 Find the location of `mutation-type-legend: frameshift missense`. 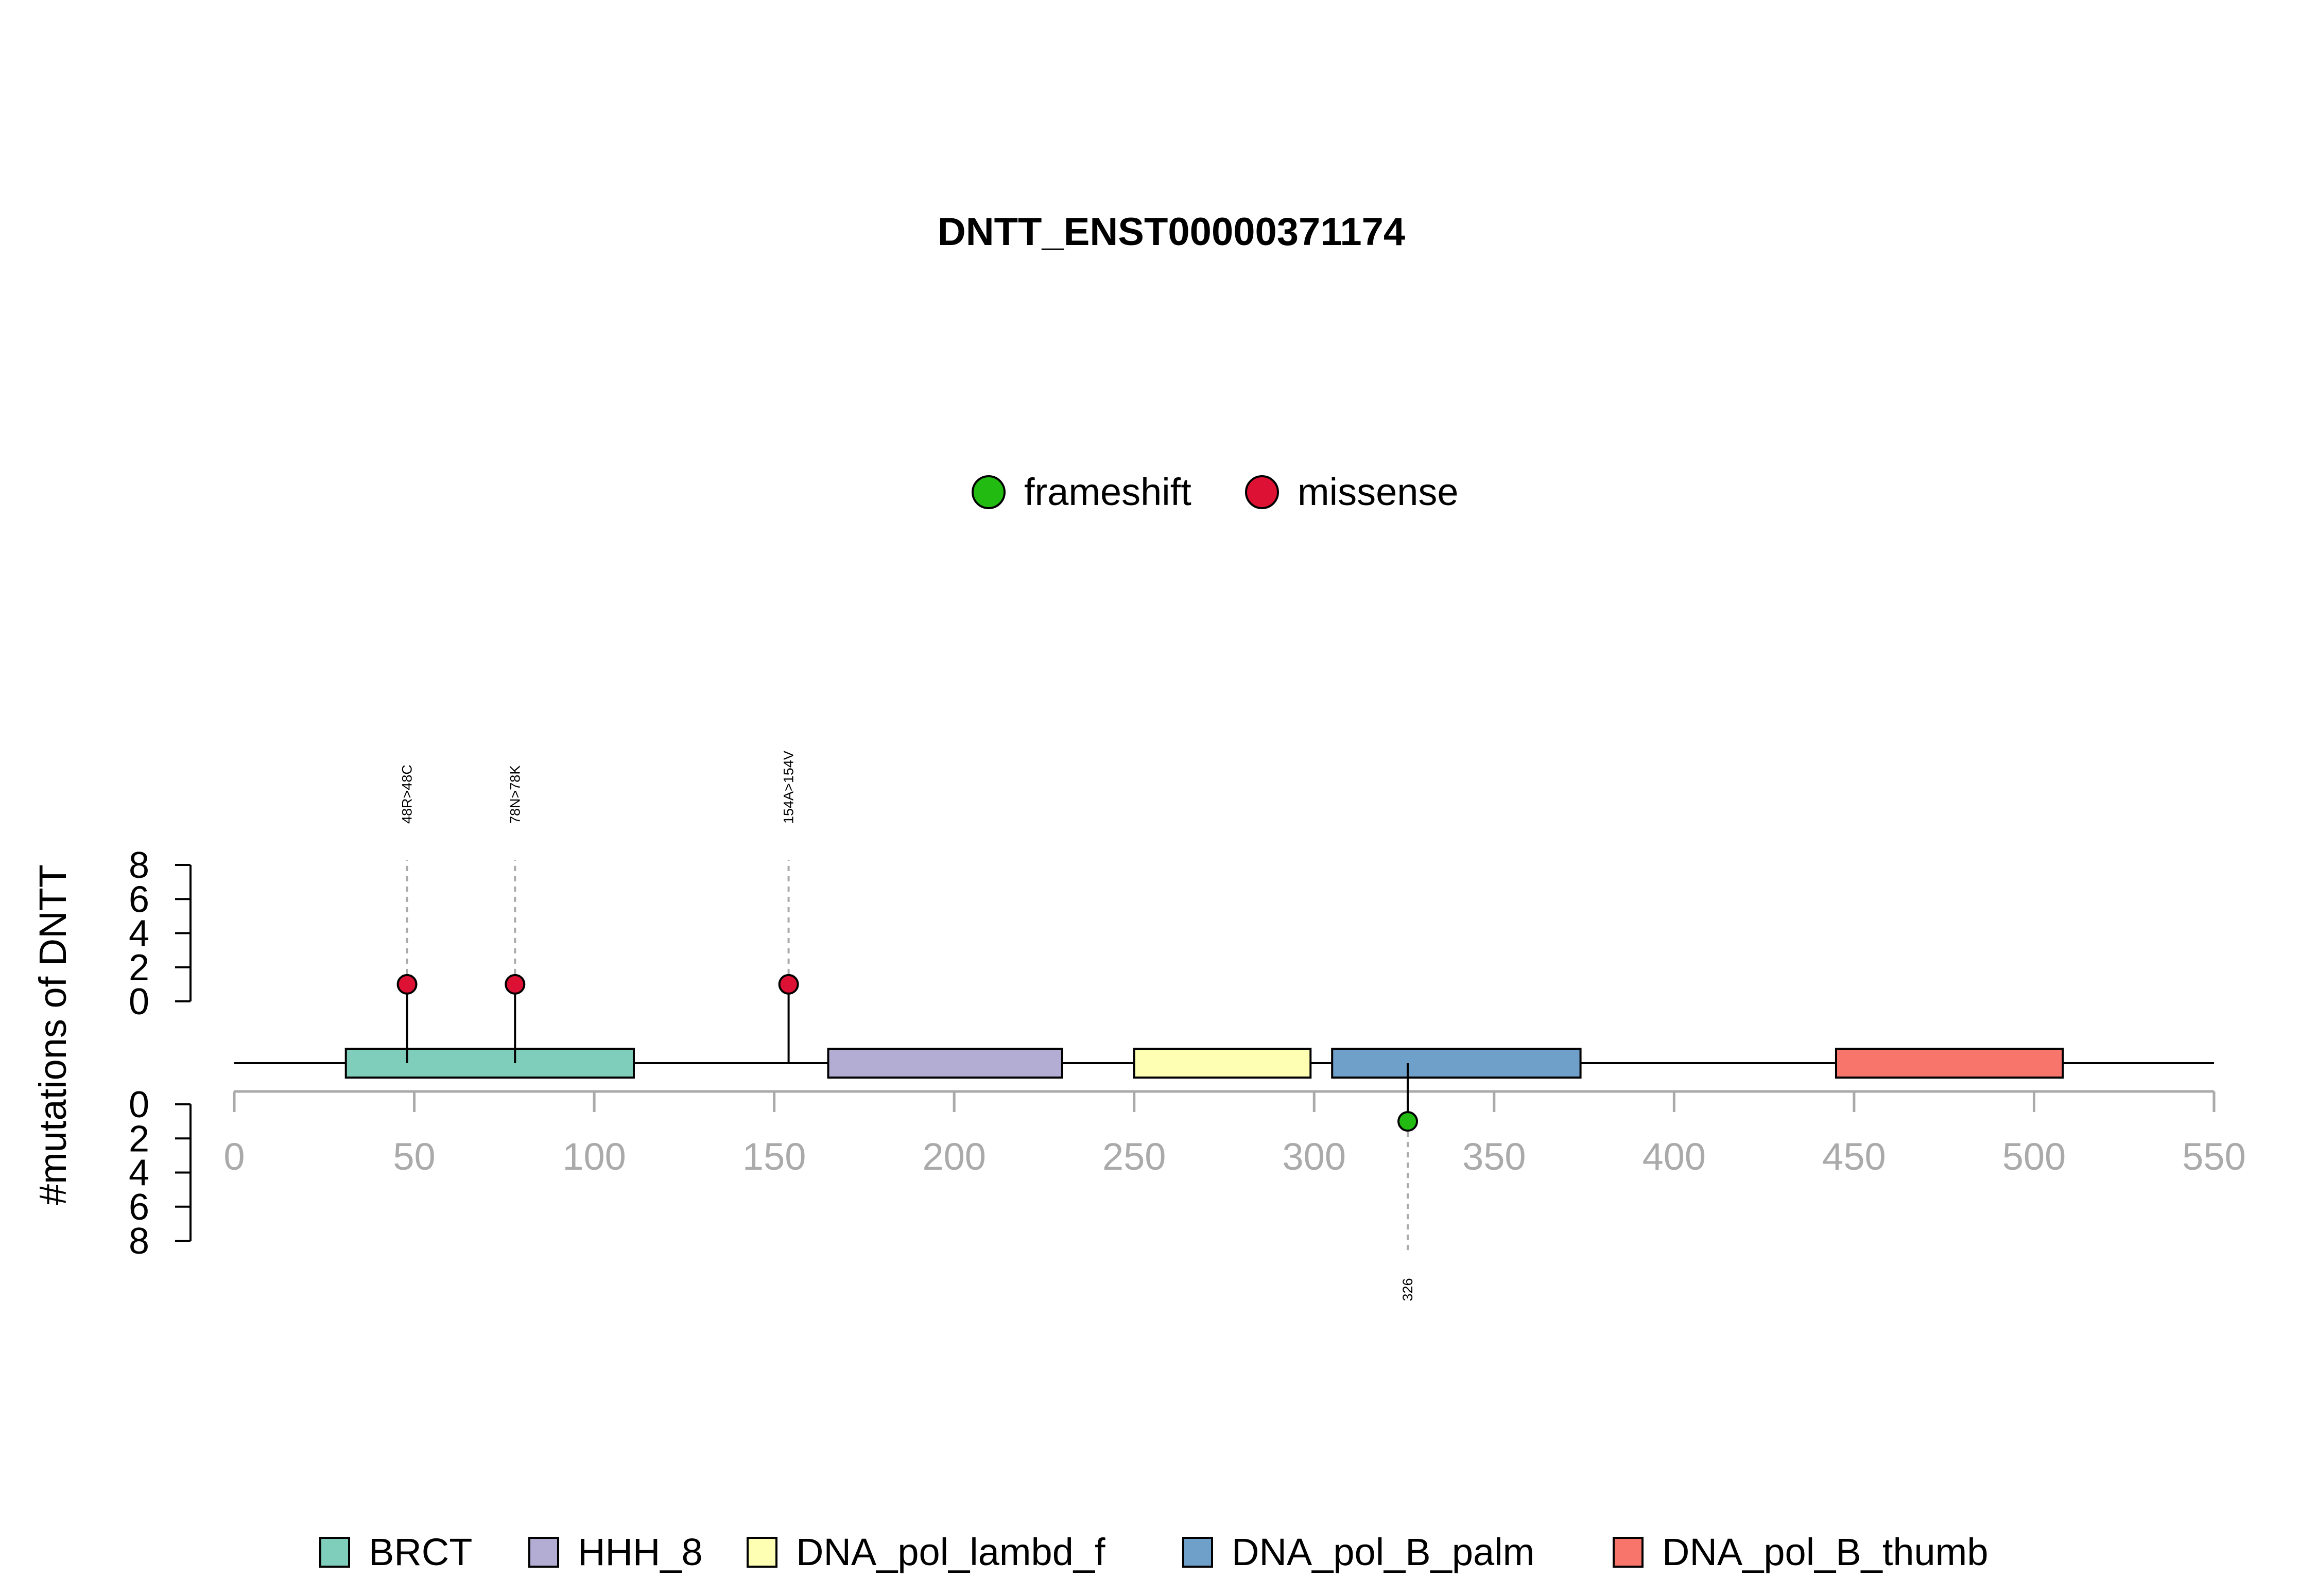

mutation-type-legend: frameshift missense is located at coordinates (1215, 492).